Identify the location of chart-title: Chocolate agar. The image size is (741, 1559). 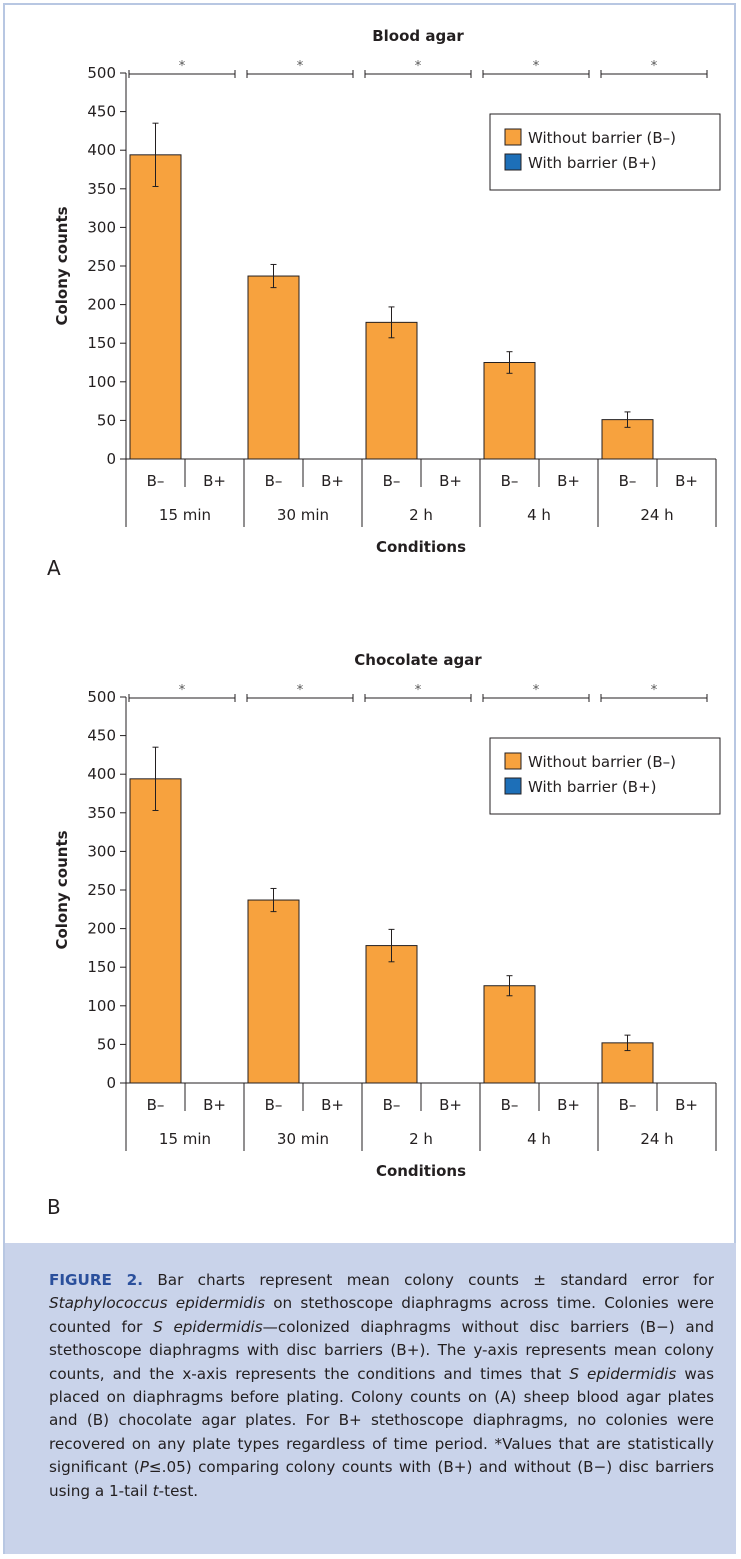
(418, 660).